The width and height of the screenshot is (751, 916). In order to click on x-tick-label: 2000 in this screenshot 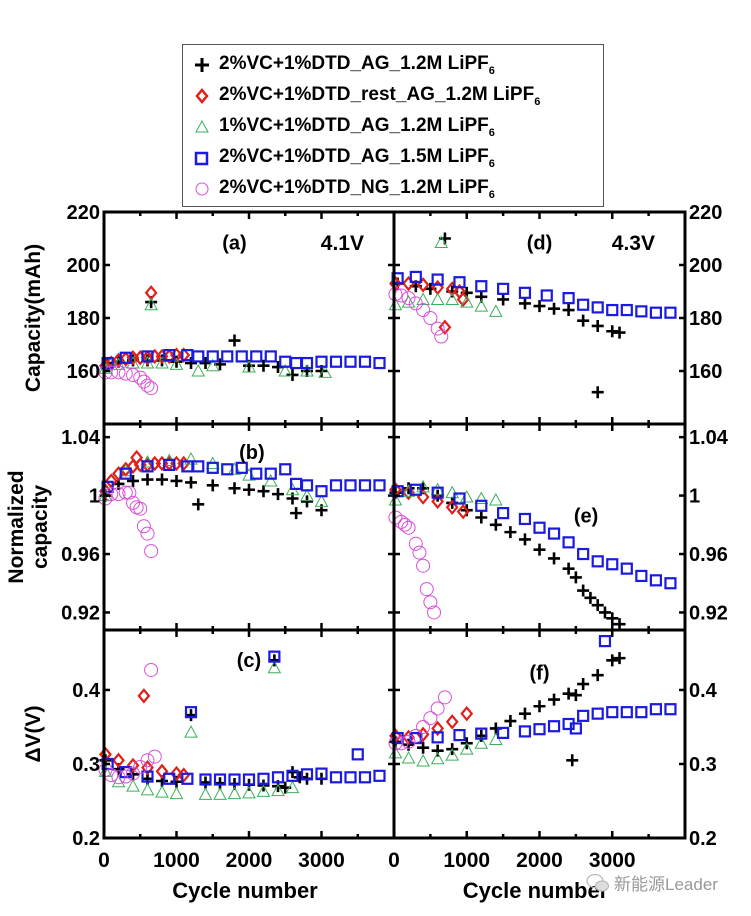, I will do `click(249, 860)`.